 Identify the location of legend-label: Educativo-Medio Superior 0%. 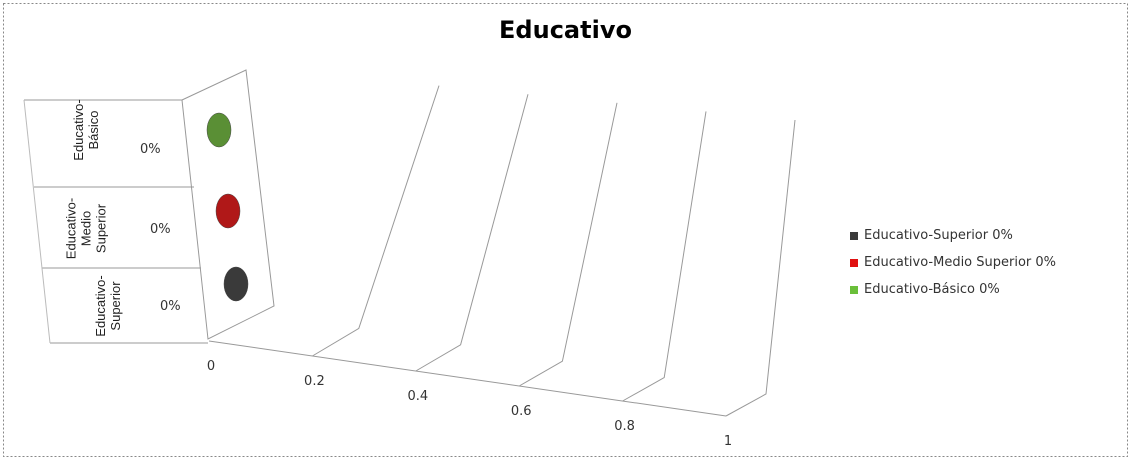
(960, 262).